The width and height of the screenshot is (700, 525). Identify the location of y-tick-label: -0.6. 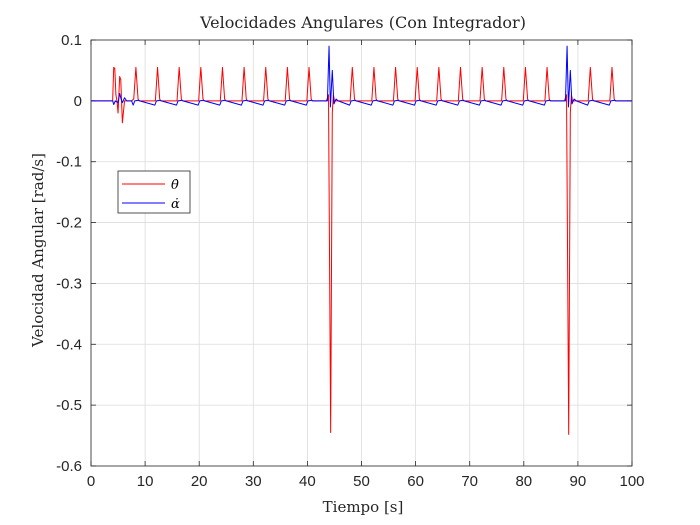
(69, 466).